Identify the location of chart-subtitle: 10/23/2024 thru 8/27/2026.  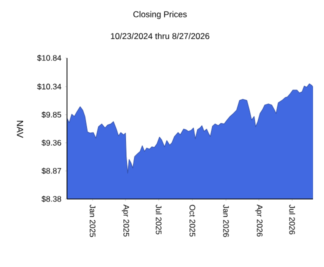
(160, 36).